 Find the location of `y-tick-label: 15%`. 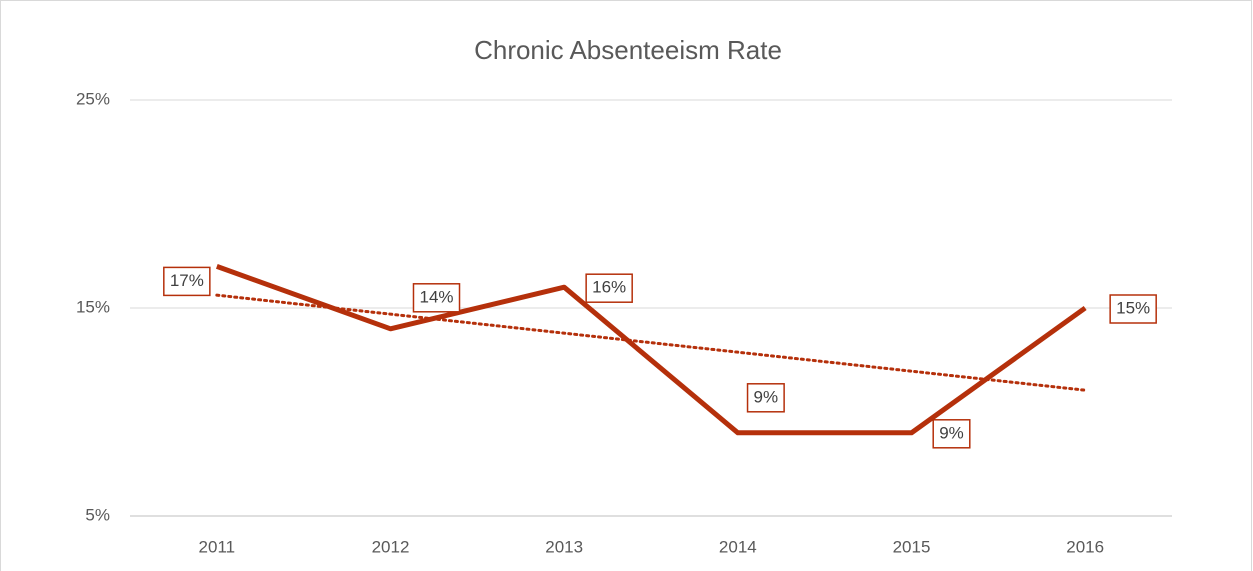

y-tick-label: 15% is located at coordinates (93, 306).